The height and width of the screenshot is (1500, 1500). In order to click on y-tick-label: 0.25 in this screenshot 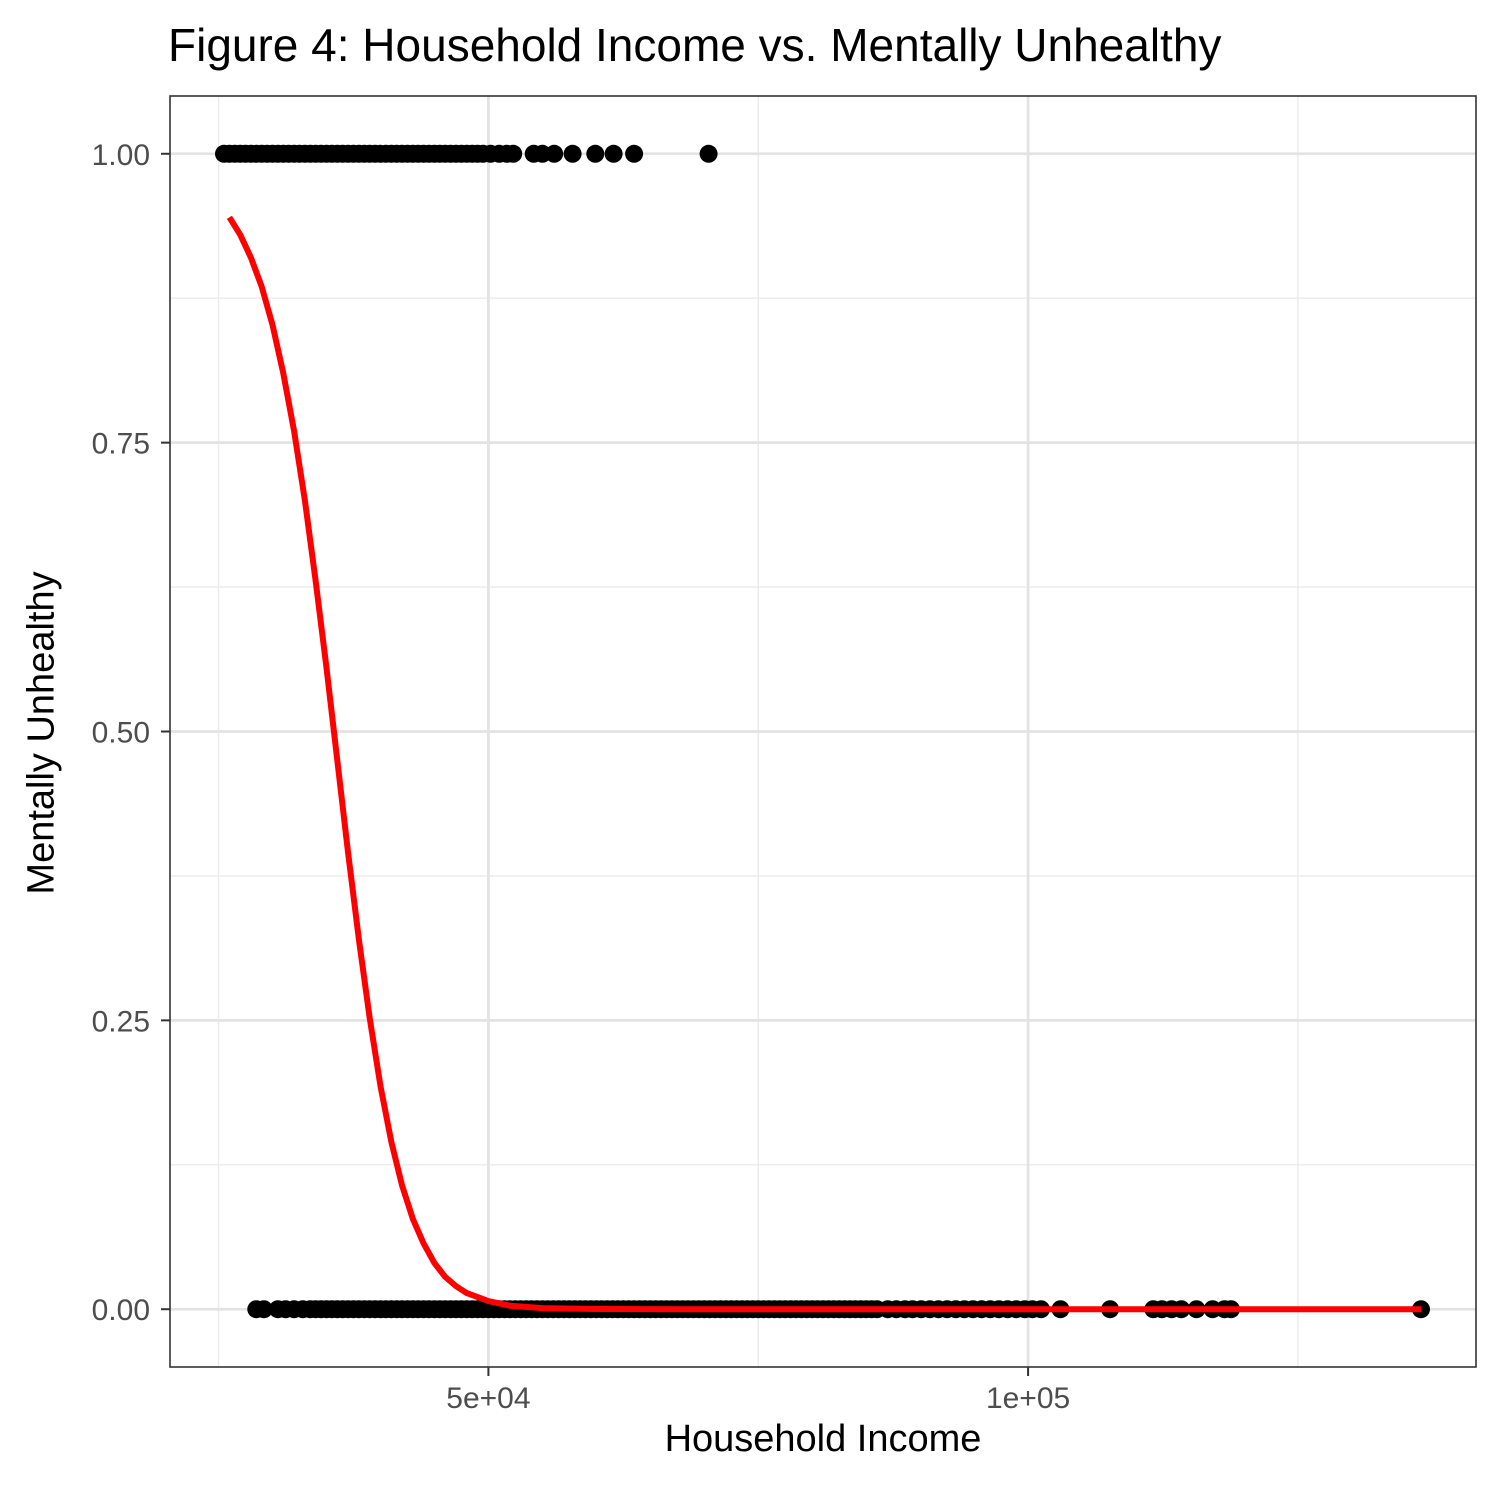, I will do `click(121, 1021)`.